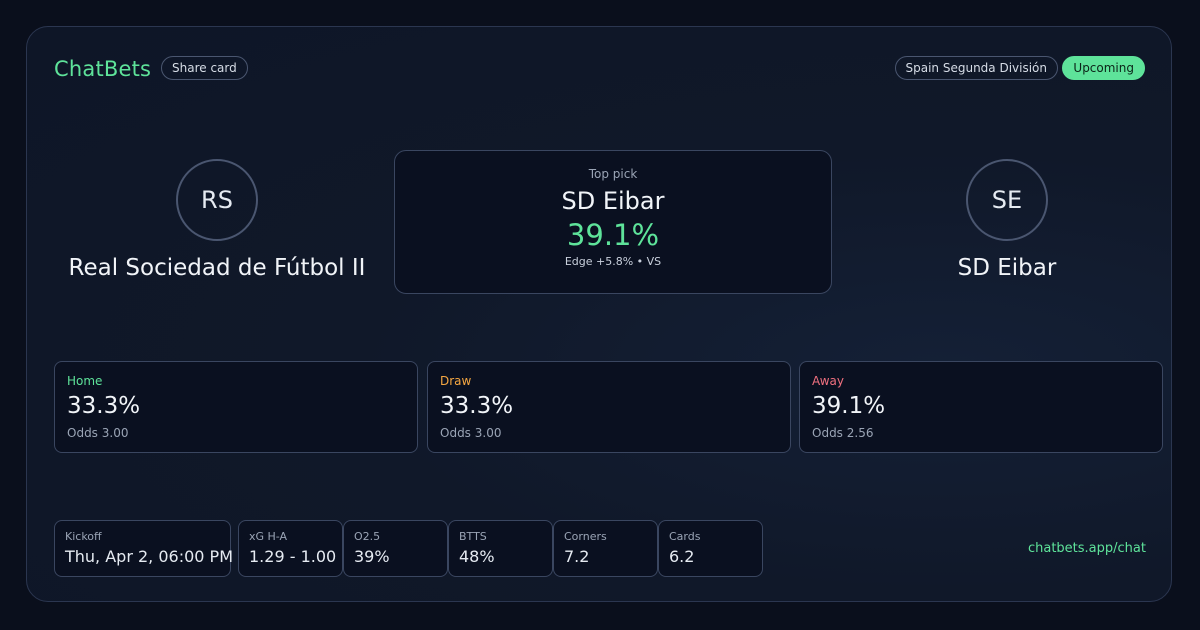 The image size is (1200, 630). I want to click on outcome-draw-label: Draw, so click(456, 381).